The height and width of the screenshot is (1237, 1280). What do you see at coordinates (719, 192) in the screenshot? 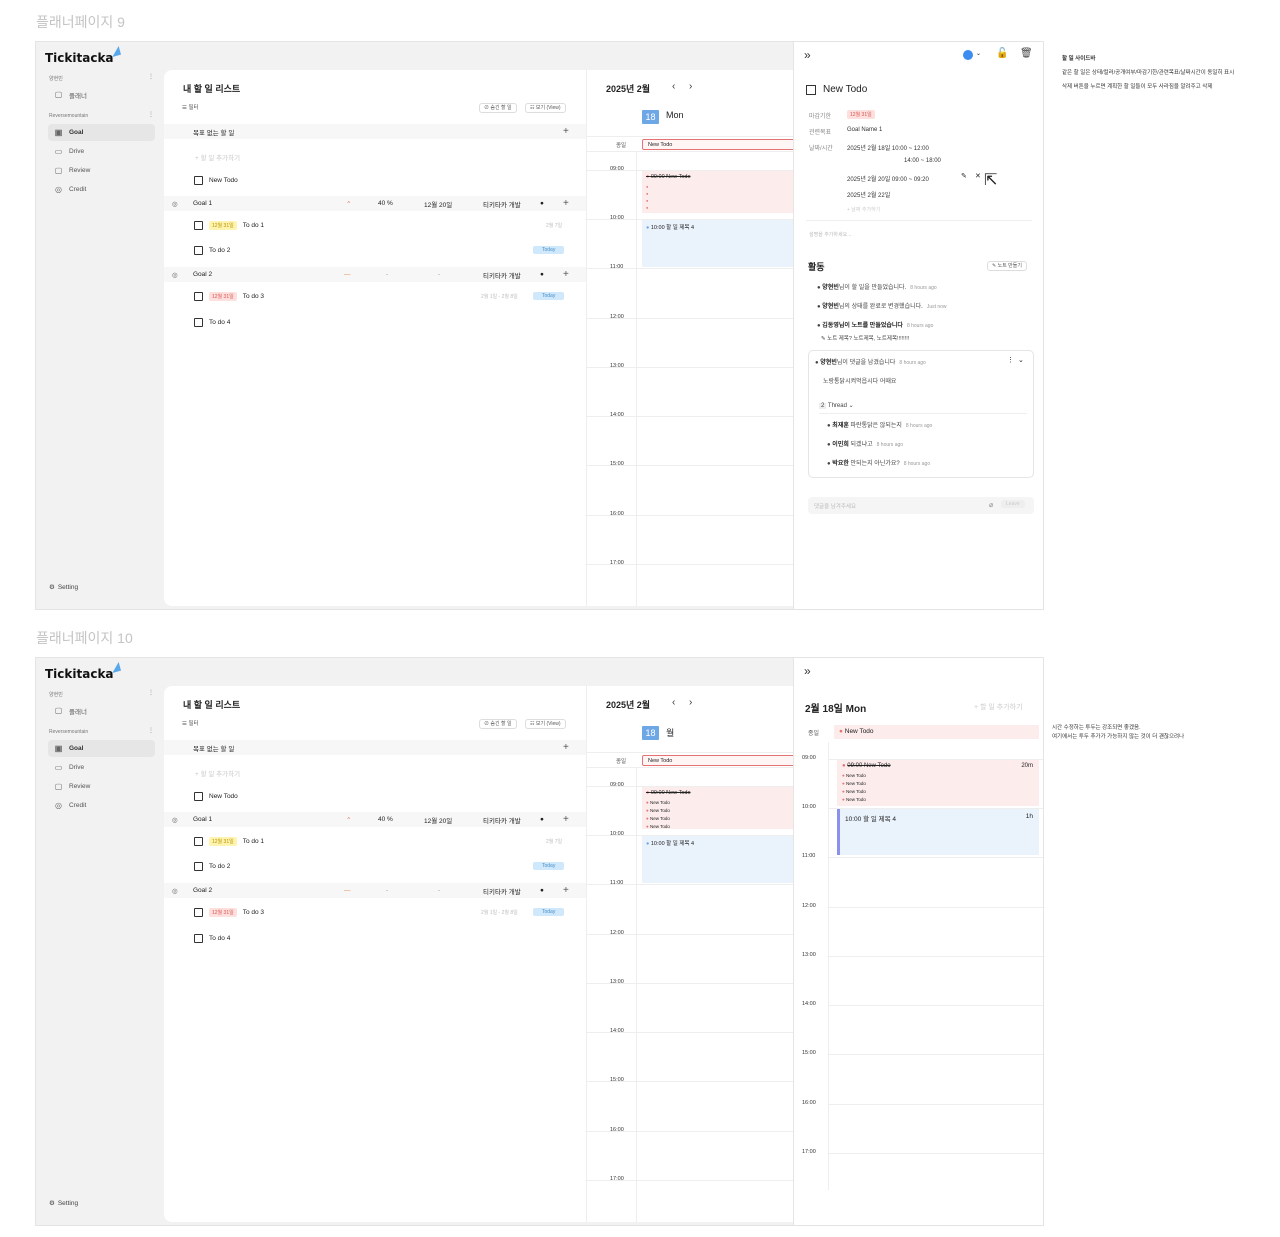
I see `calendar-event: ● 09:00 New Todo ● ● ● ●` at bounding box center [719, 192].